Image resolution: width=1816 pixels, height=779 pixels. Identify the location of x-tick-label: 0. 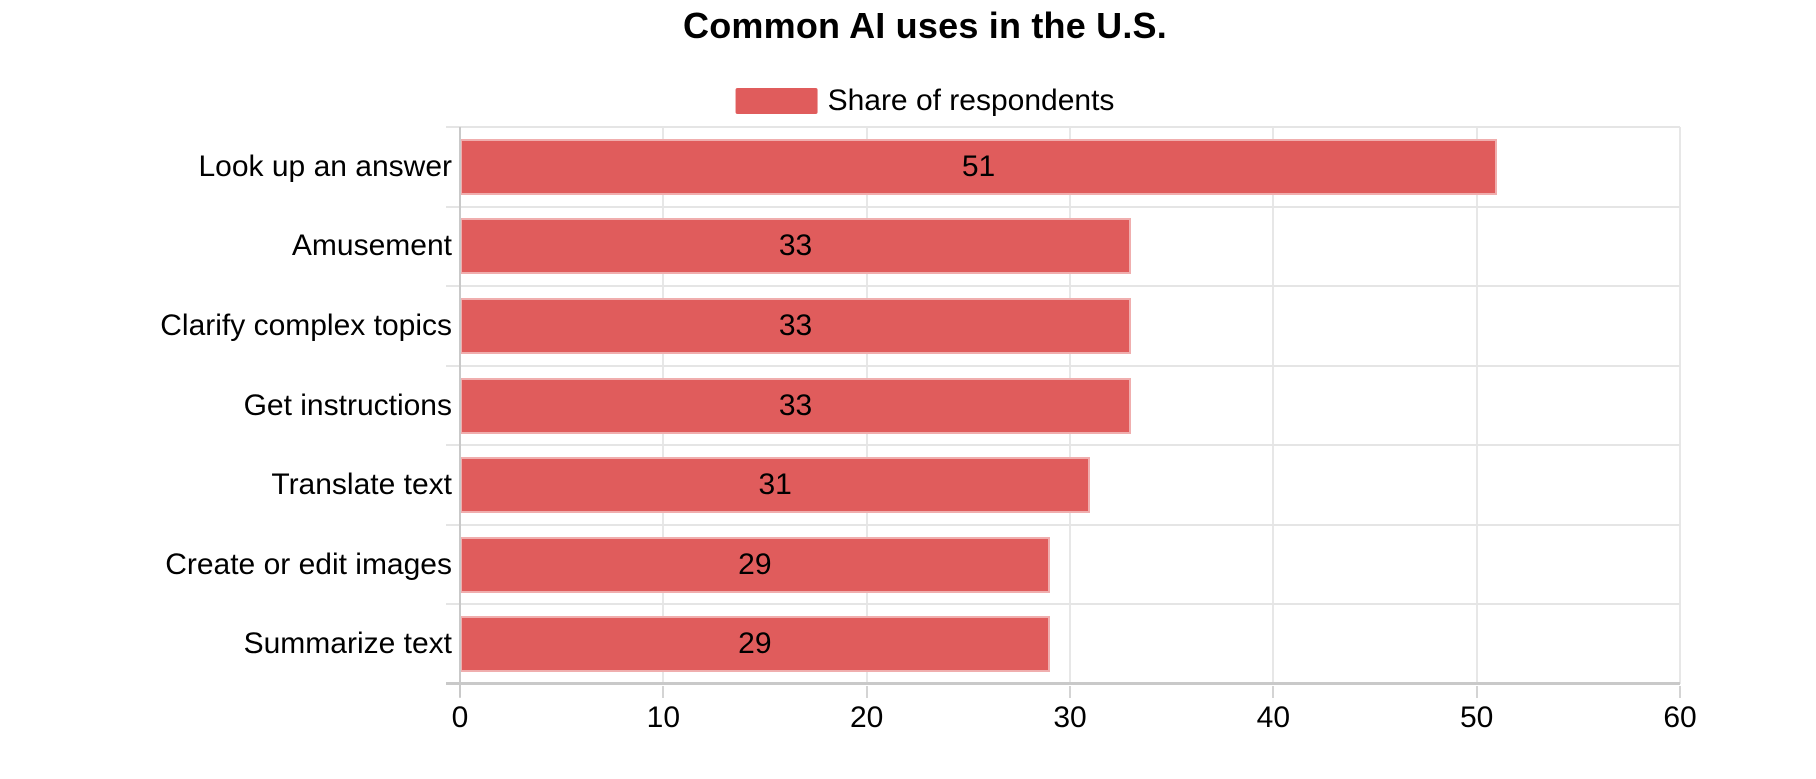
(460, 717).